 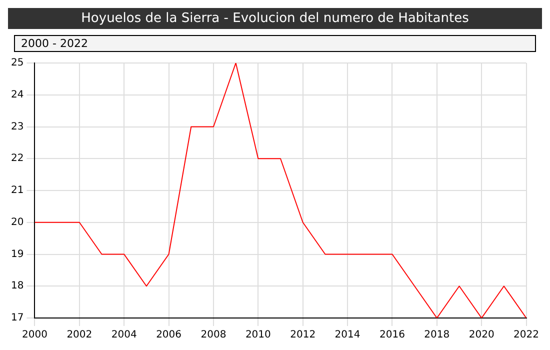 I want to click on x-tick-label: 2000, so click(x=35, y=335).